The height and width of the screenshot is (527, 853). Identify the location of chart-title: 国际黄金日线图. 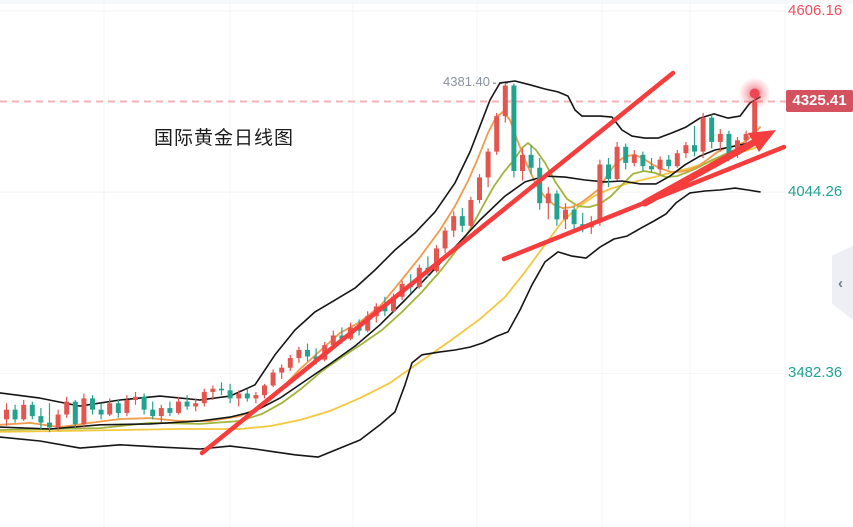
(224, 138).